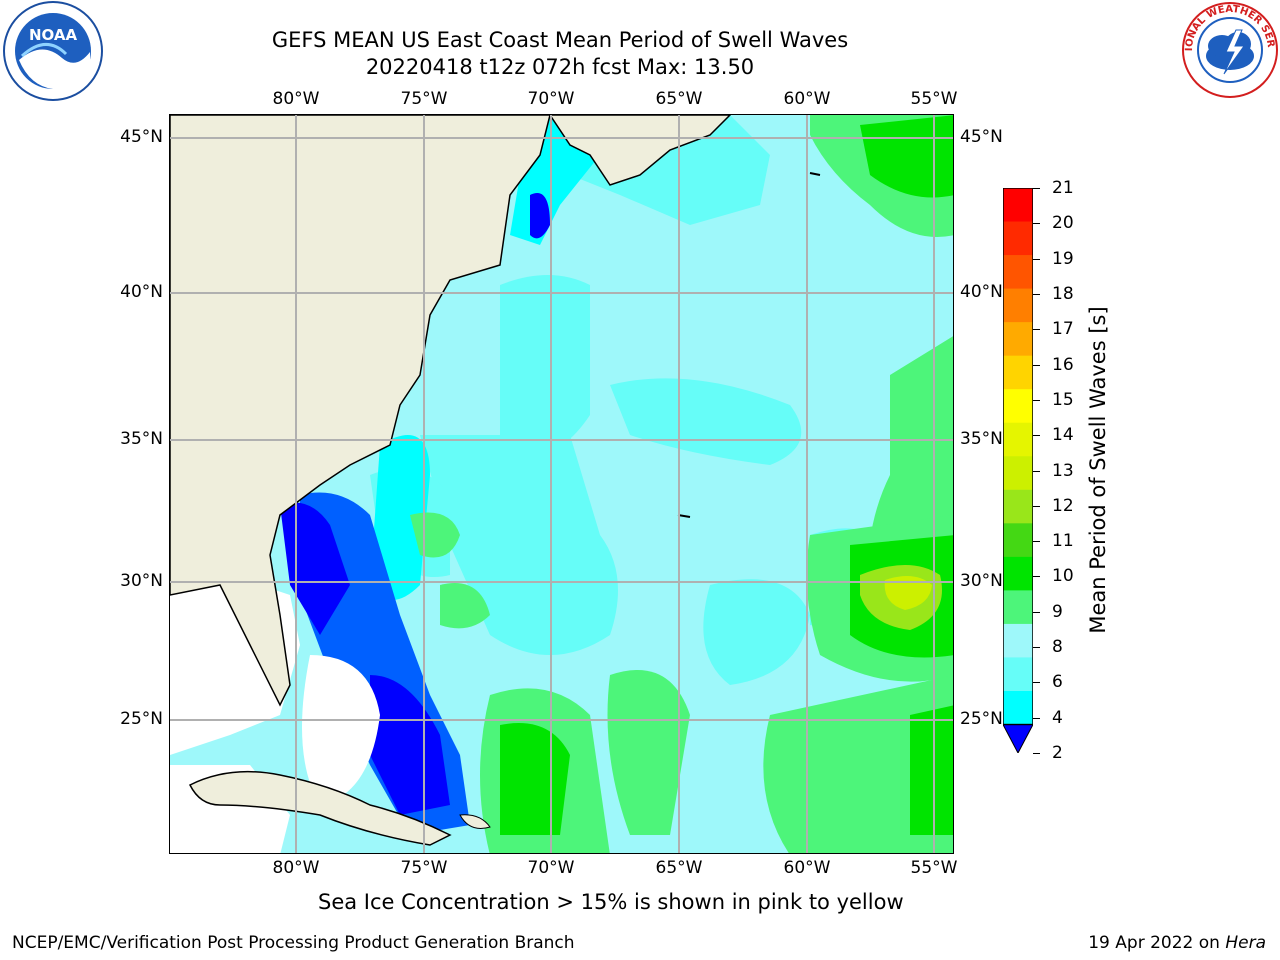 The width and height of the screenshot is (1280, 960). I want to click on sable-island, so click(815, 174).